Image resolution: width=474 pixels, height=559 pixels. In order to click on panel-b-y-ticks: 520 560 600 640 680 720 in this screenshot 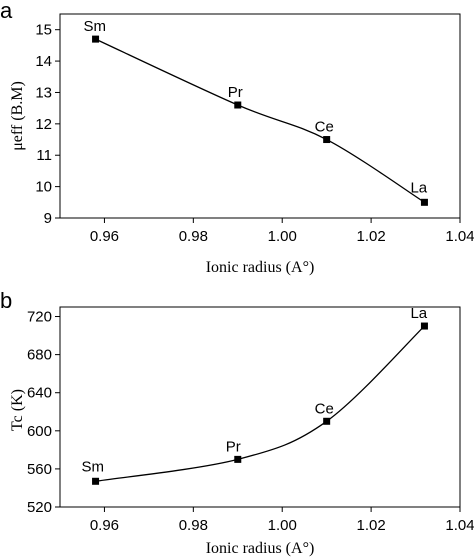, I will do `click(43, 412)`.